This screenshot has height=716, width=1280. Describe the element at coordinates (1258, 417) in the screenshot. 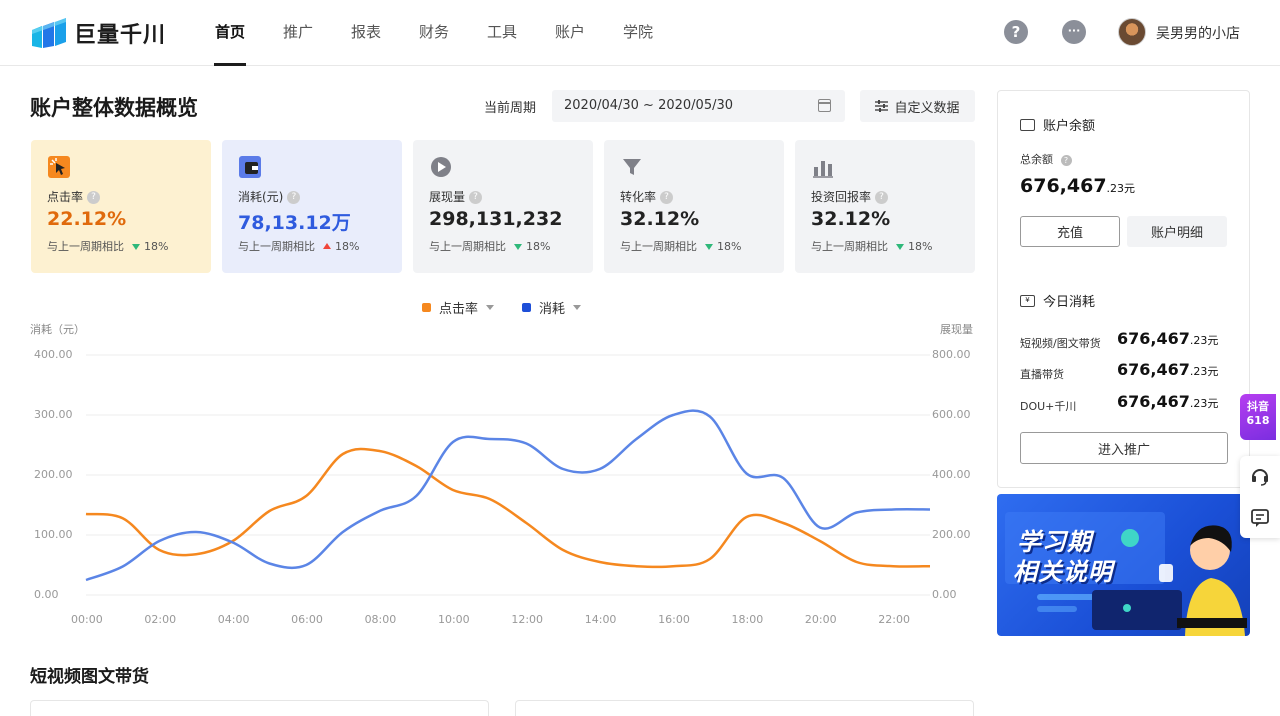

I see `douyin-618-badge: 抖音618` at that location.